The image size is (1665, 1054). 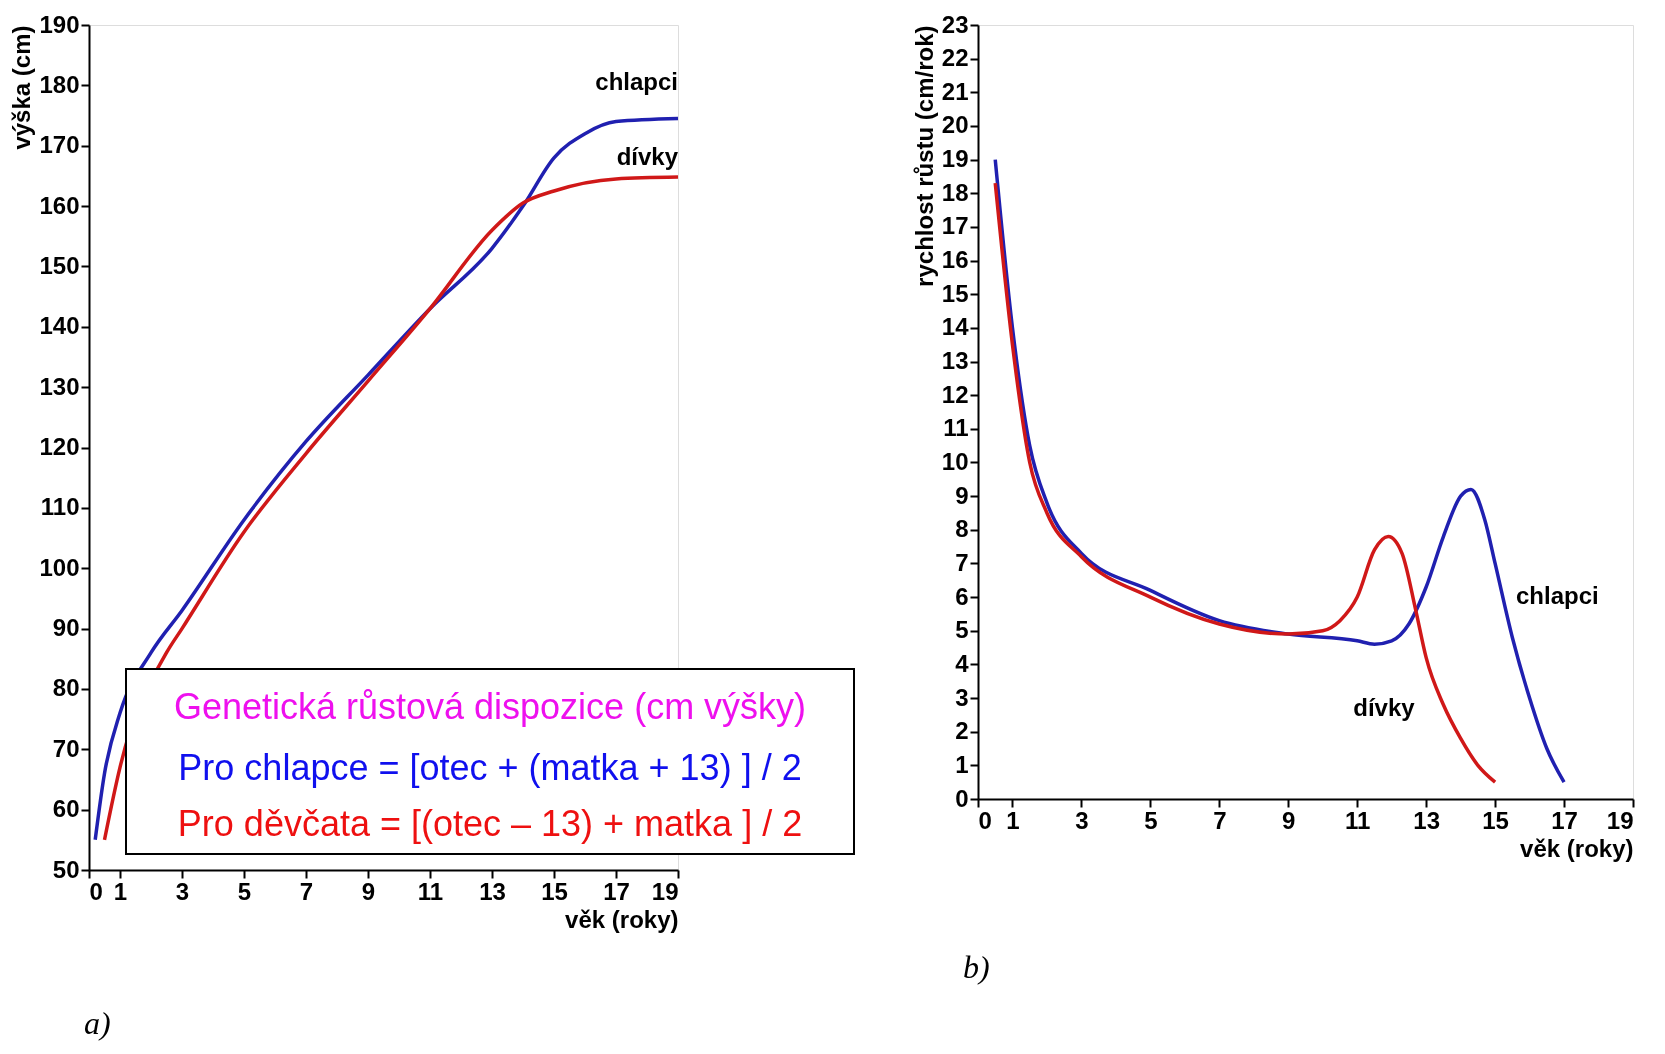 What do you see at coordinates (59, 205) in the screenshot?
I see `y-tick-label: 160` at bounding box center [59, 205].